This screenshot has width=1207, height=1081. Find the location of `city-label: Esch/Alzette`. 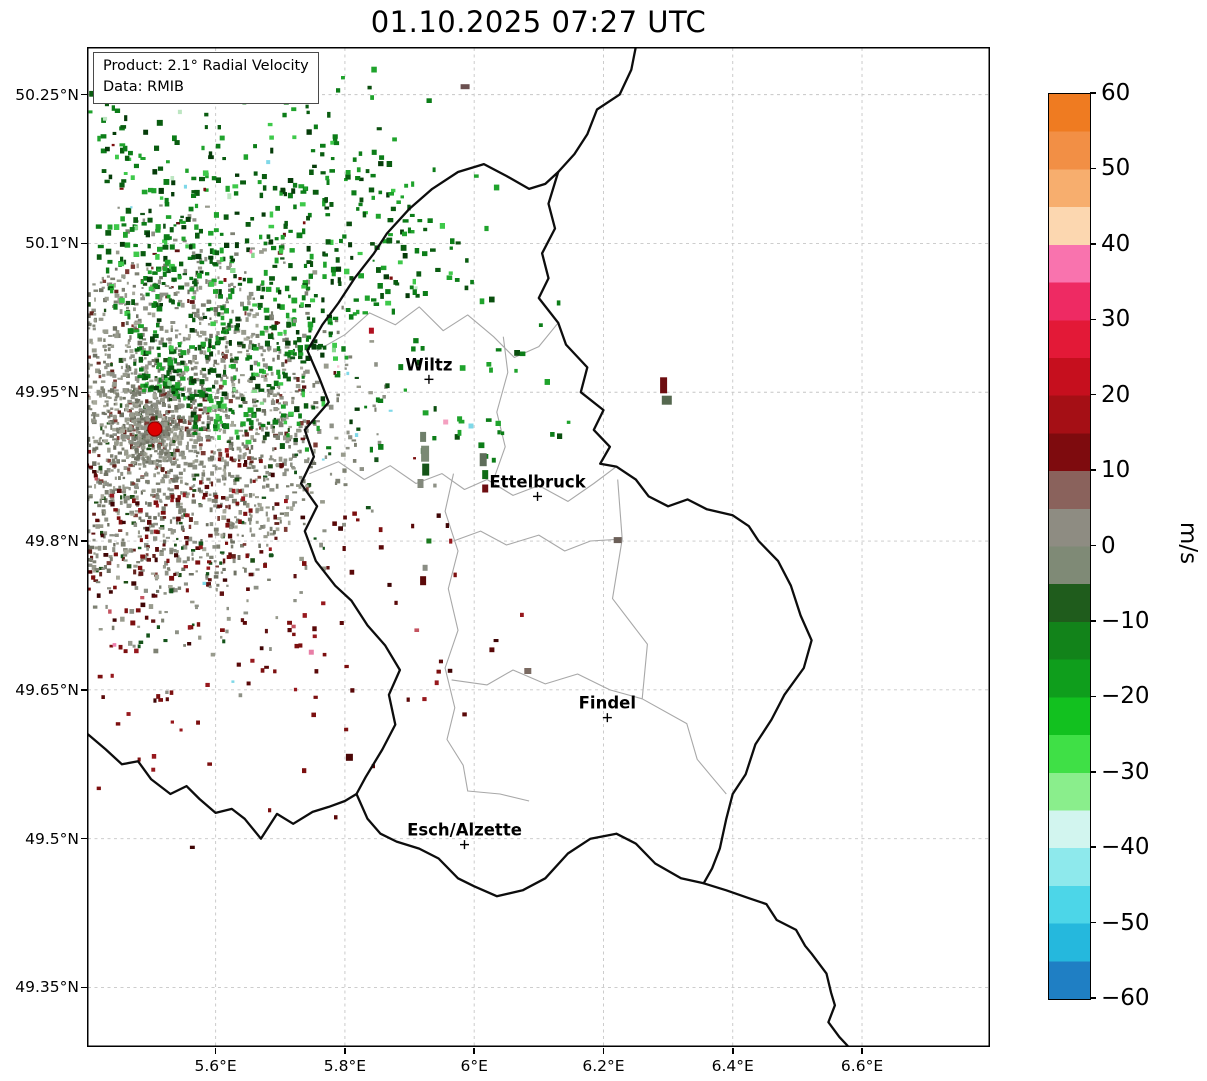

city-label: Esch/Alzette is located at coordinates (464, 830).